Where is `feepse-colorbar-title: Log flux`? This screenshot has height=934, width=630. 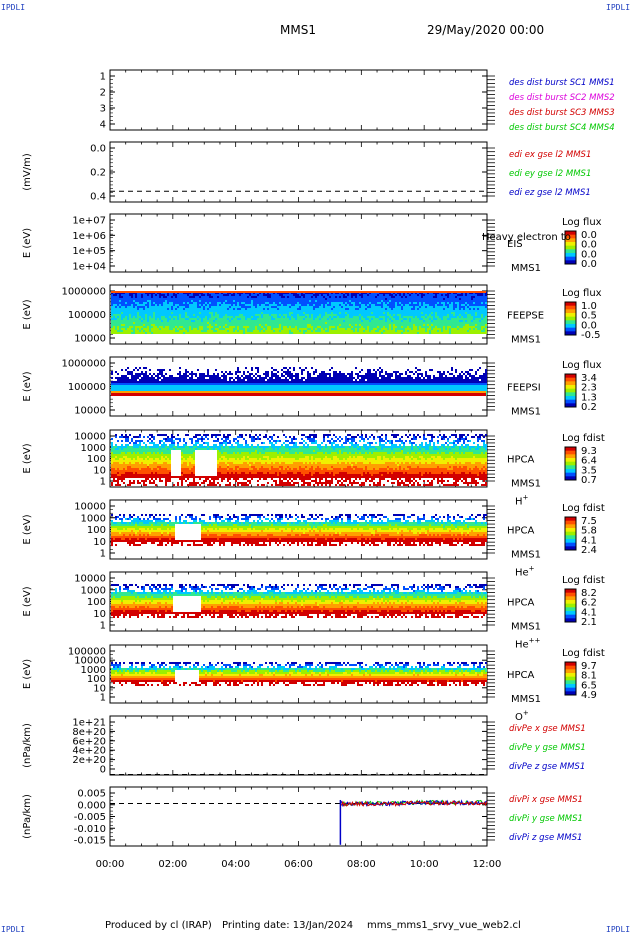 feepse-colorbar-title: Log flux is located at coordinates (582, 293).